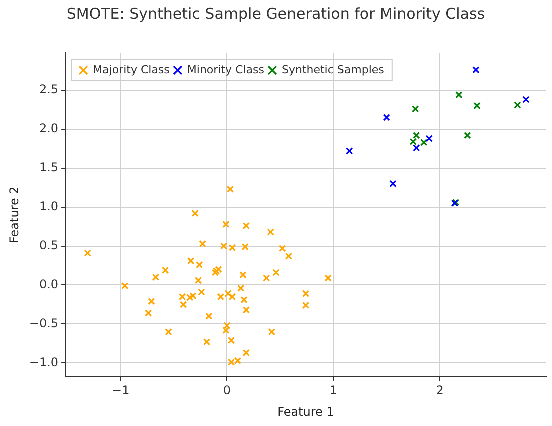 The image size is (552, 426). Describe the element at coordinates (49, 206) in the screenshot. I see `y-tick-label: 1.0` at that location.